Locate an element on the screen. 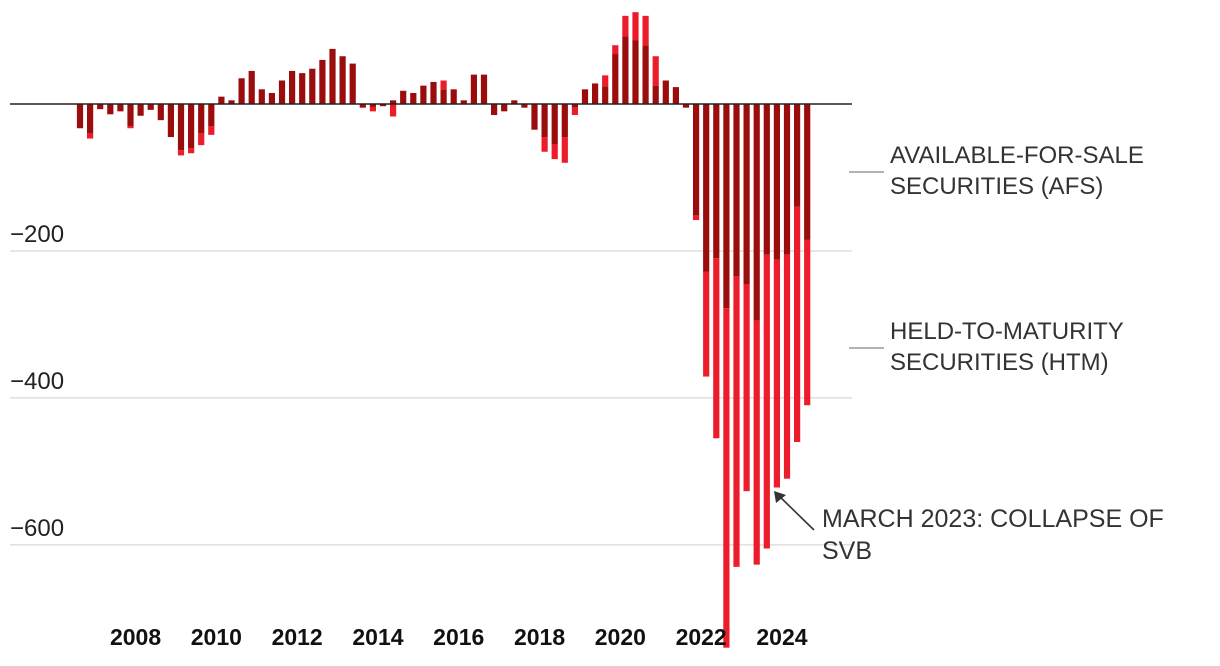 The height and width of the screenshot is (666, 1220). legend-label: HELD-TO-MATURITY SECURITIES (HTM) is located at coordinates (1007, 347).